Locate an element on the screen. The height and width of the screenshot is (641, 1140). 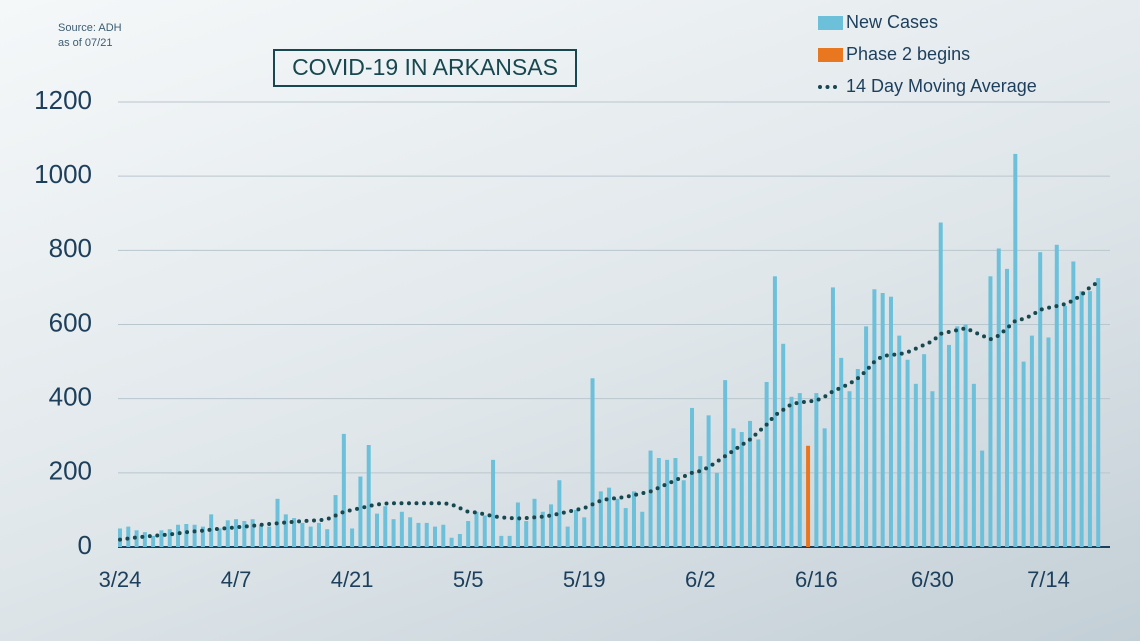
title-box is located at coordinates (425, 68).